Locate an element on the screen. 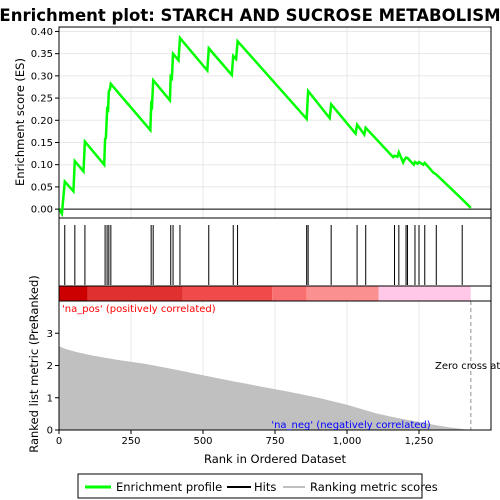 The height and width of the screenshot is (500, 500). es-y-tick-label: 0.10 is located at coordinates (42, 165).